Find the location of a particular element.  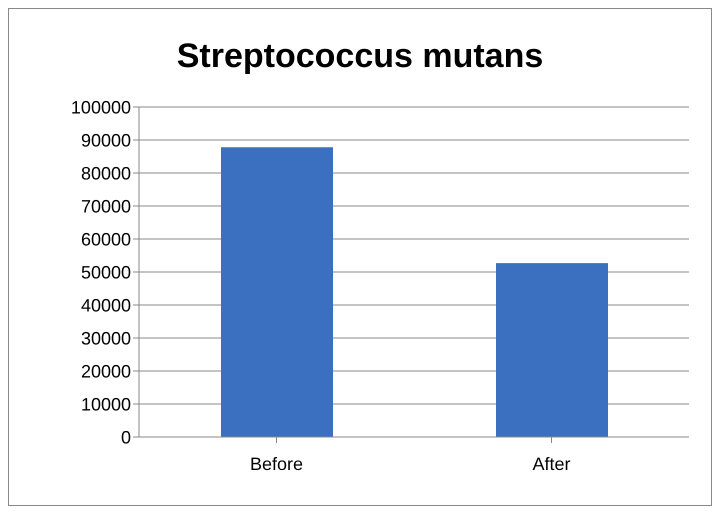

y-tick-label: 60000 is located at coordinates (105, 239).